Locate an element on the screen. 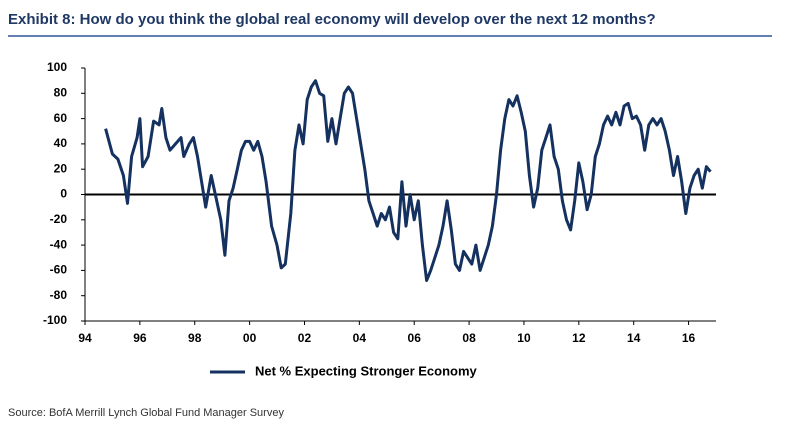 The image size is (787, 429). x-tick-label: 96 is located at coordinates (140, 338).